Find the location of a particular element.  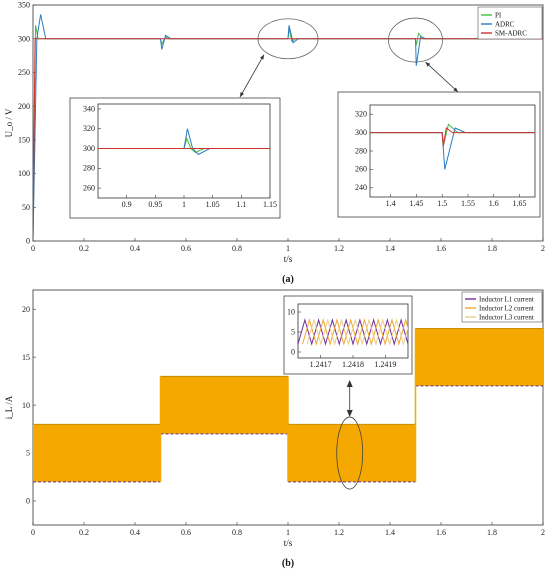

chart-b-x-tick-label: 1.6 is located at coordinates (441, 532).